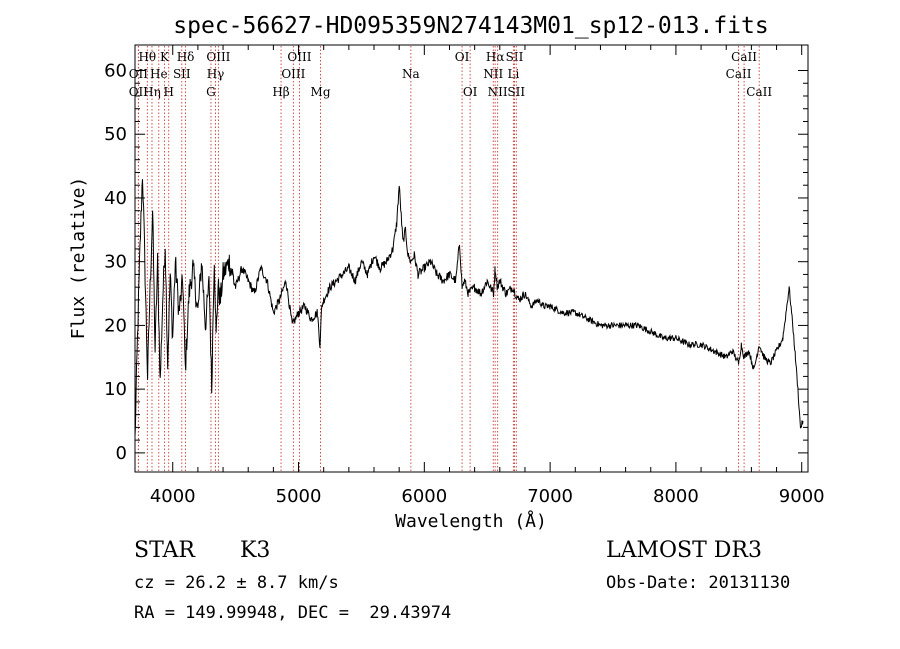 The image size is (900, 649). I want to click on line-label-26: CaII, so click(744, 57).